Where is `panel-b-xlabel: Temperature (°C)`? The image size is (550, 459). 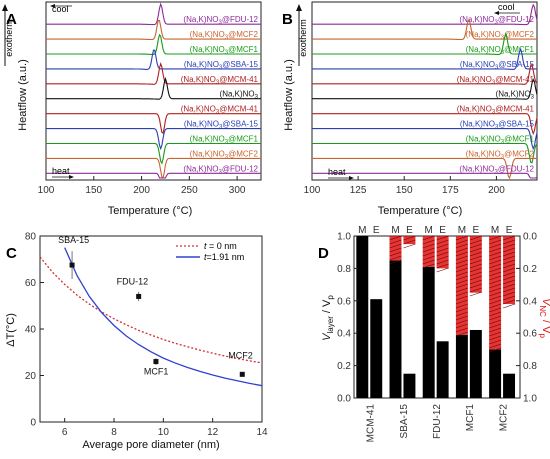 panel-b-xlabel: Temperature (°C) is located at coordinates (420, 211).